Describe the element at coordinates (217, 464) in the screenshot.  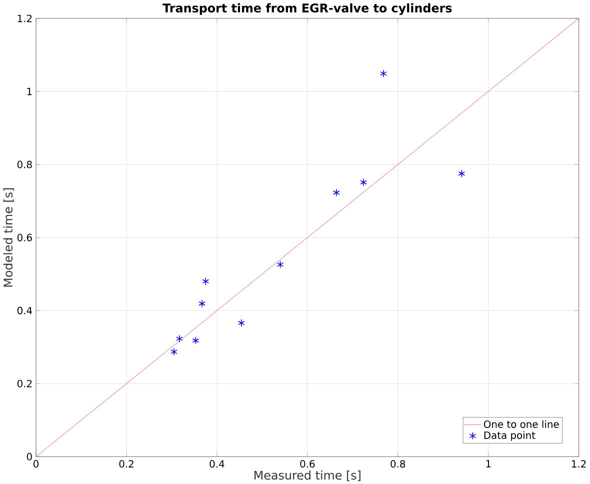
I see `x-tick-label: 0.4` at that location.